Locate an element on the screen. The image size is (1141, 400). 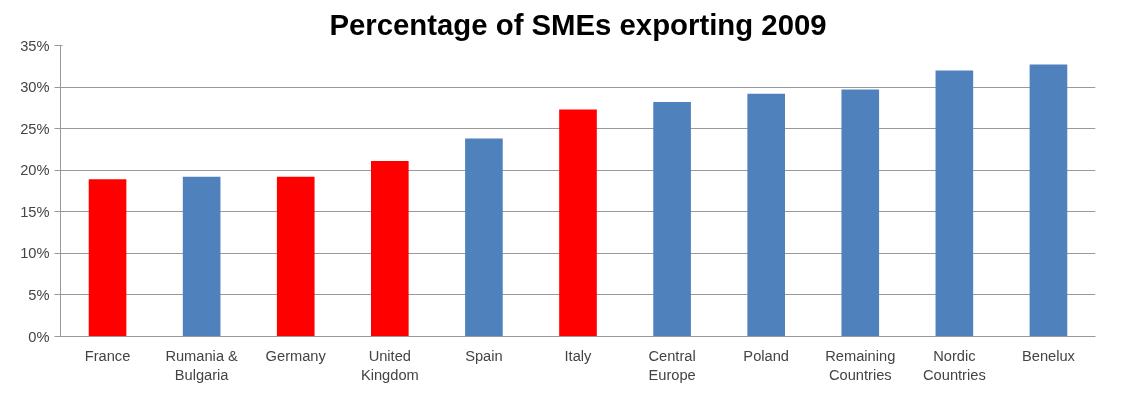
chart-title: Percentage of SMEs exporting 2009 is located at coordinates (578, 24).